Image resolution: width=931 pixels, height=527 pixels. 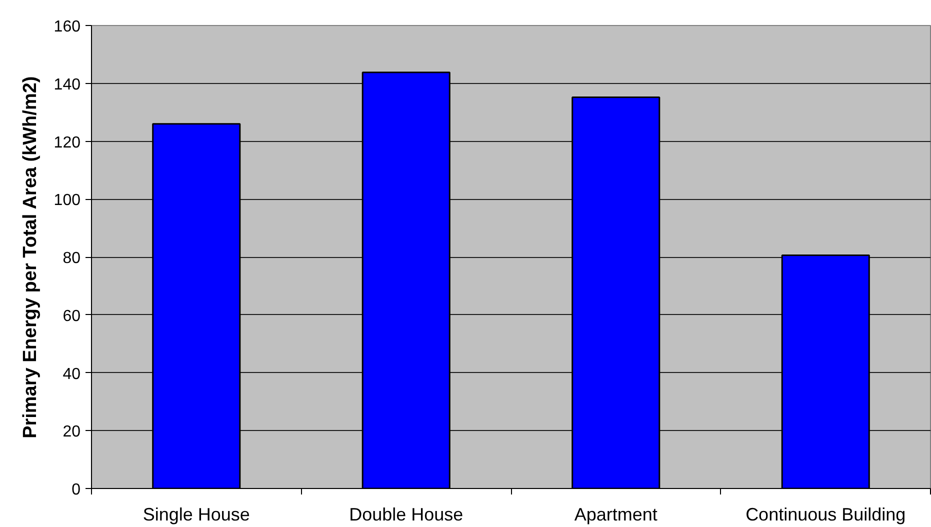 What do you see at coordinates (71, 374) in the screenshot?
I see `y-tick-label: 40` at bounding box center [71, 374].